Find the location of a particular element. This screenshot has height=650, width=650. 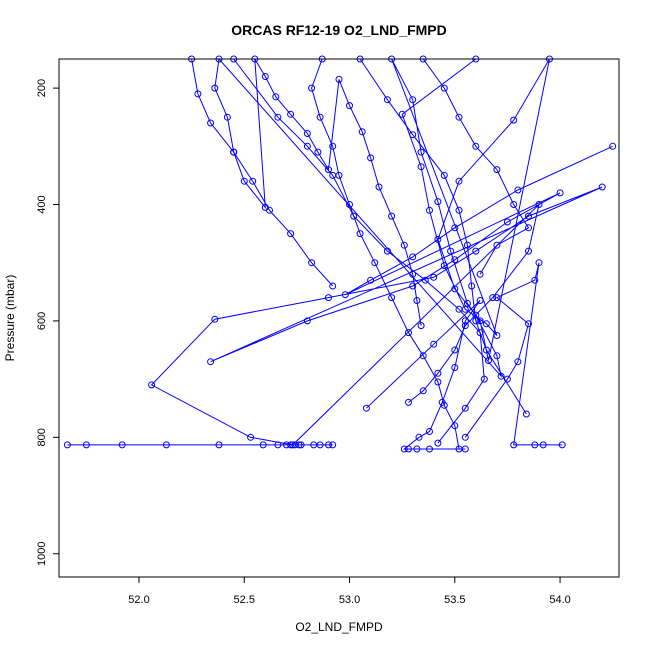

x-tick-label: 52.5 is located at coordinates (244, 600).